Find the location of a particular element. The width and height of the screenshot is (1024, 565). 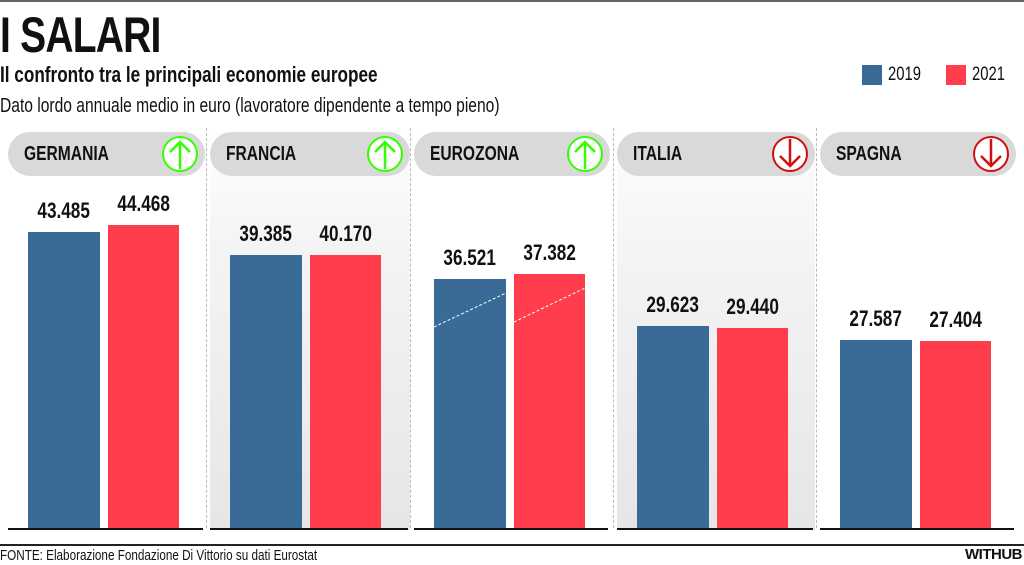

value-text: 43.485 is located at coordinates (64, 210).